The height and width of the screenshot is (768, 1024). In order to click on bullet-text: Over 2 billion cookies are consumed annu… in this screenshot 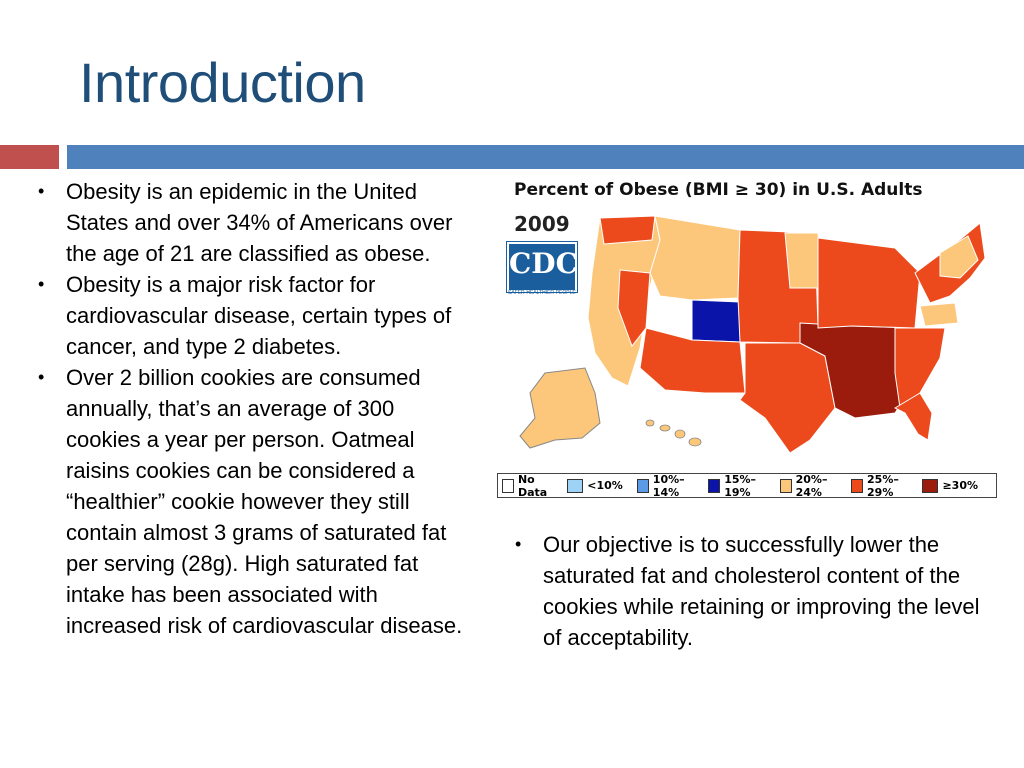, I will do `click(264, 501)`.